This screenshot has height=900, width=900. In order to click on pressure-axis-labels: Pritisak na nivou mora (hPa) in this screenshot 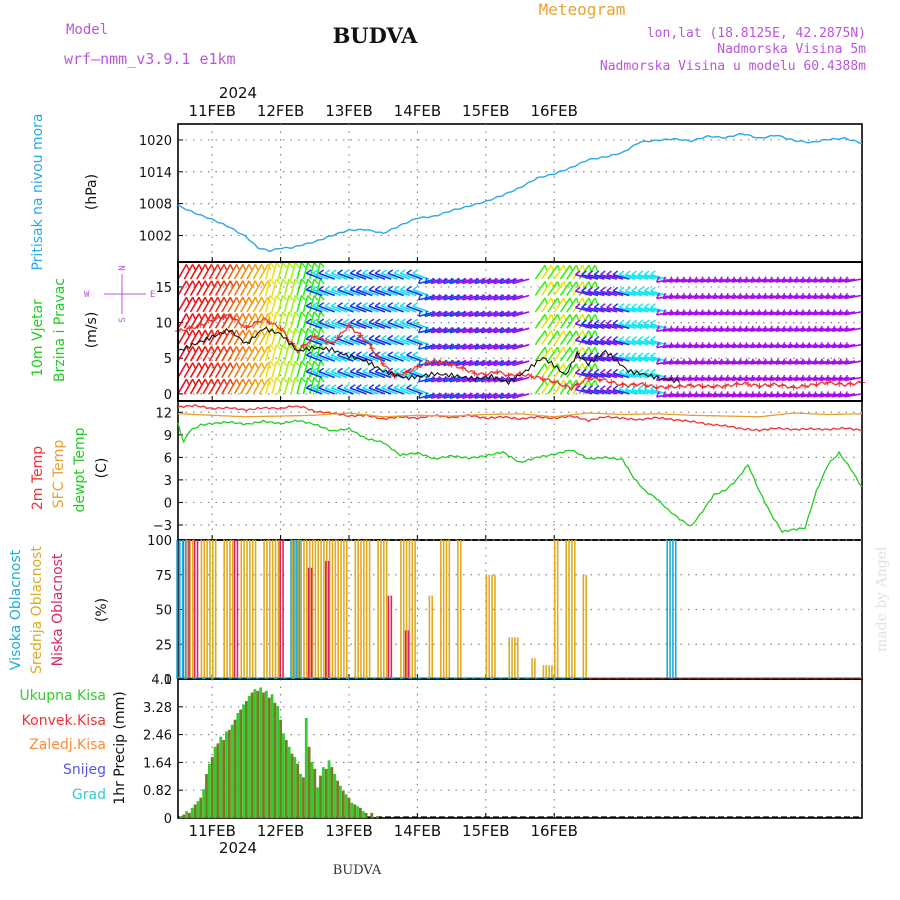, I will do `click(65, 191)`.